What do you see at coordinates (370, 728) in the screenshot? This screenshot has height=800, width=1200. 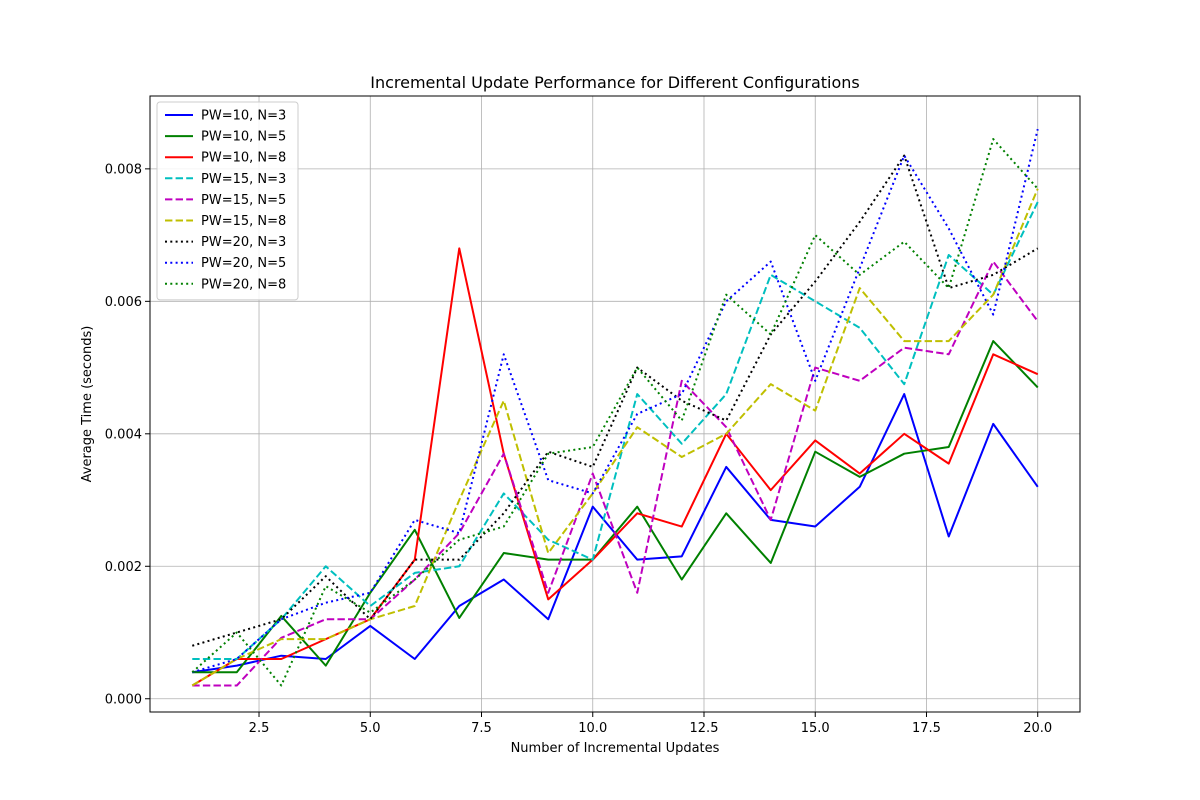 I see `x-tick-label: 5.0` at bounding box center [370, 728].